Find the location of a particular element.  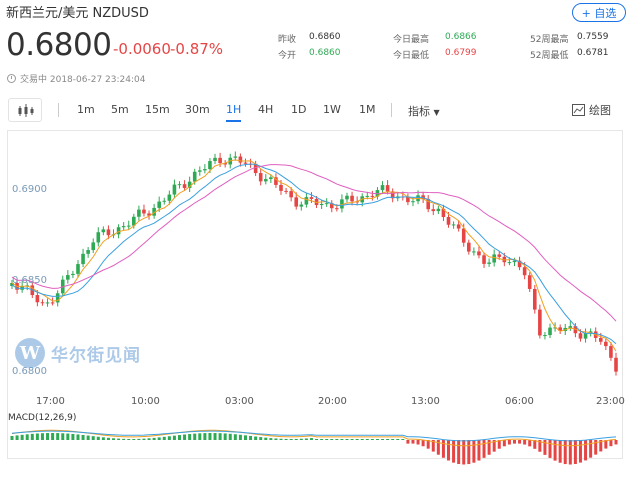

tab-30m: 30m is located at coordinates (197, 109).